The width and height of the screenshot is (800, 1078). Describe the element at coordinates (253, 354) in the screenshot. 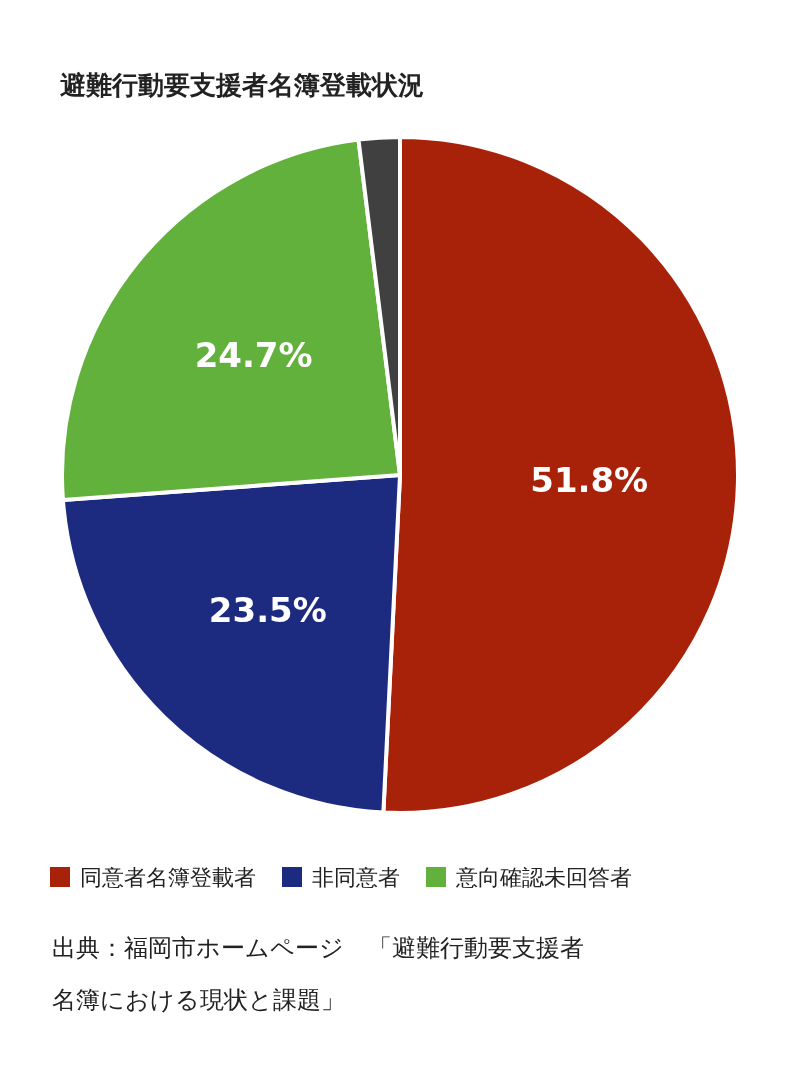

I see `data-label: 24.7%` at that location.